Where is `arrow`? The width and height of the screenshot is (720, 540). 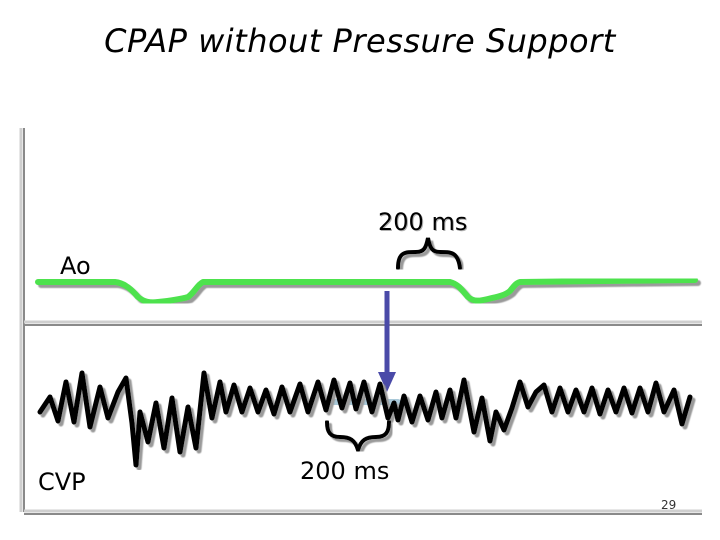
arrow is located at coordinates (387, 341).